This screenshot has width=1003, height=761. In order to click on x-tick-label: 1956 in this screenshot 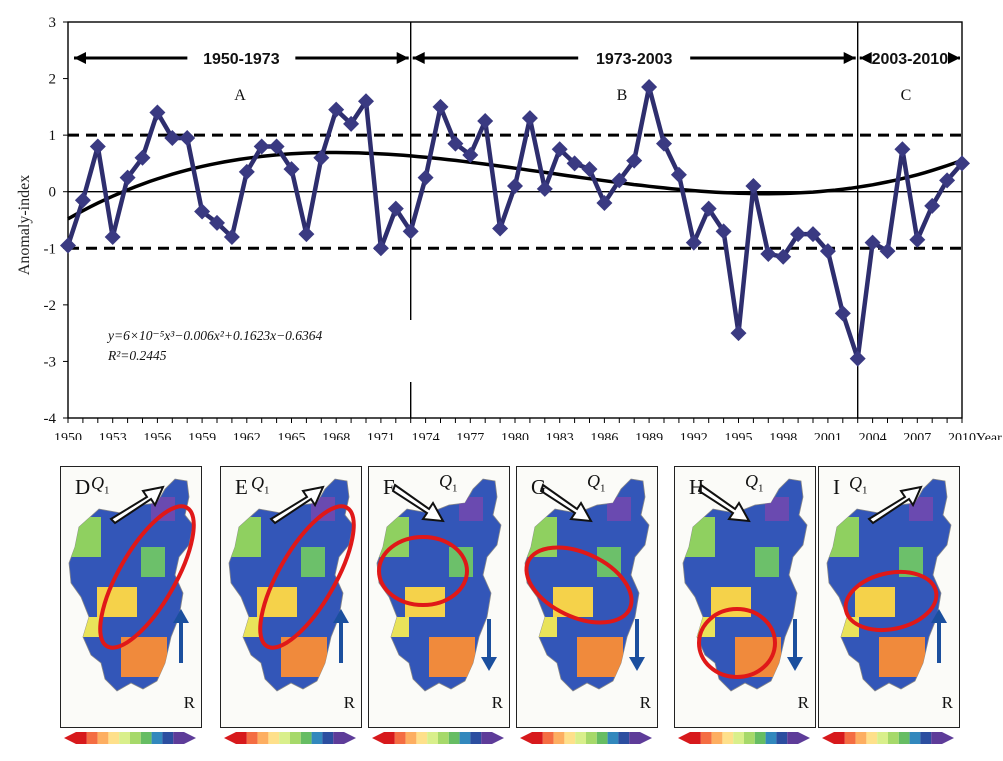, I will do `click(157, 435)`.